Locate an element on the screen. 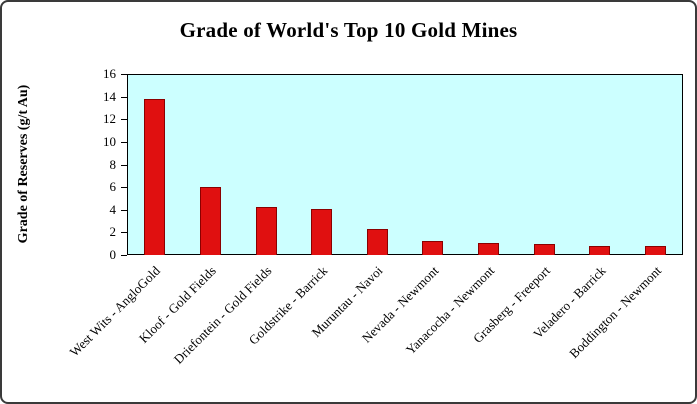 The height and width of the screenshot is (404, 697). y-tick-label: 4 is located at coordinates (113, 209).